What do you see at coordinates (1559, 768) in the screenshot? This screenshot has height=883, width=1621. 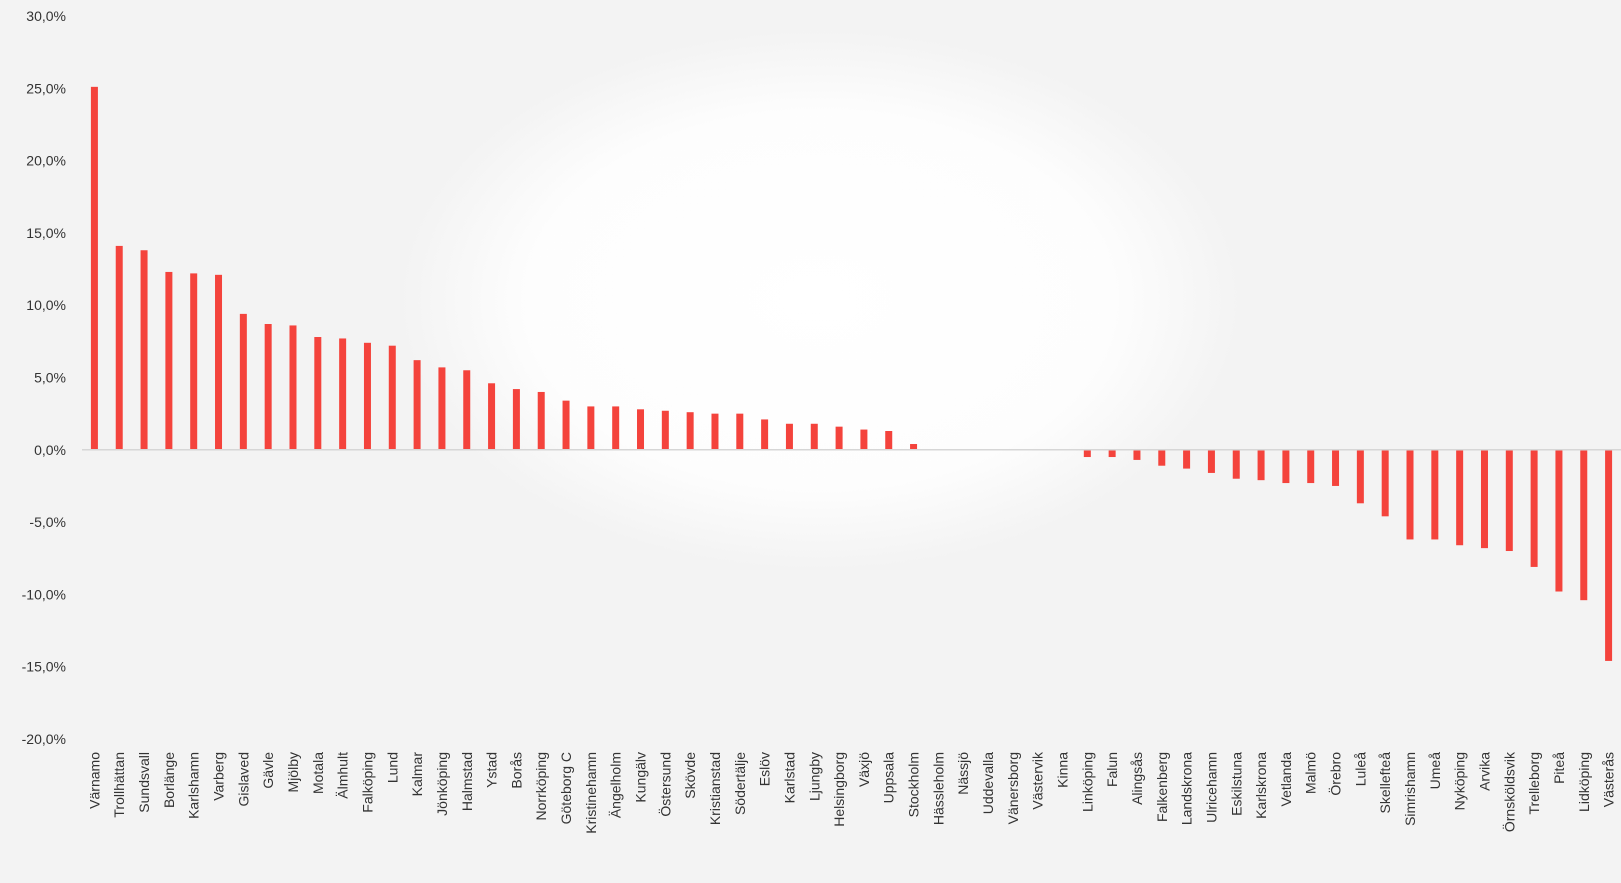 I see `x-tick-label: Piteå` at bounding box center [1559, 768].